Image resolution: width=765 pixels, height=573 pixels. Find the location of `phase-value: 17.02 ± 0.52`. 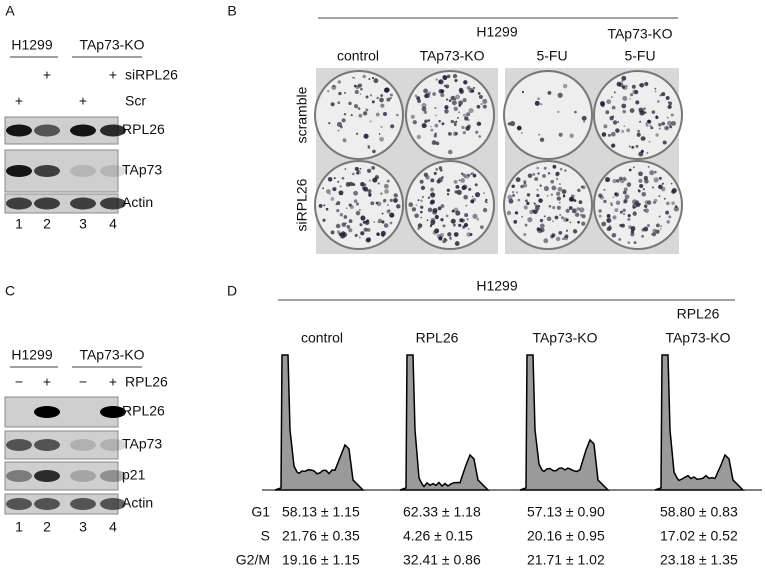

phase-value: 17.02 ± 0.52 is located at coordinates (699, 536).